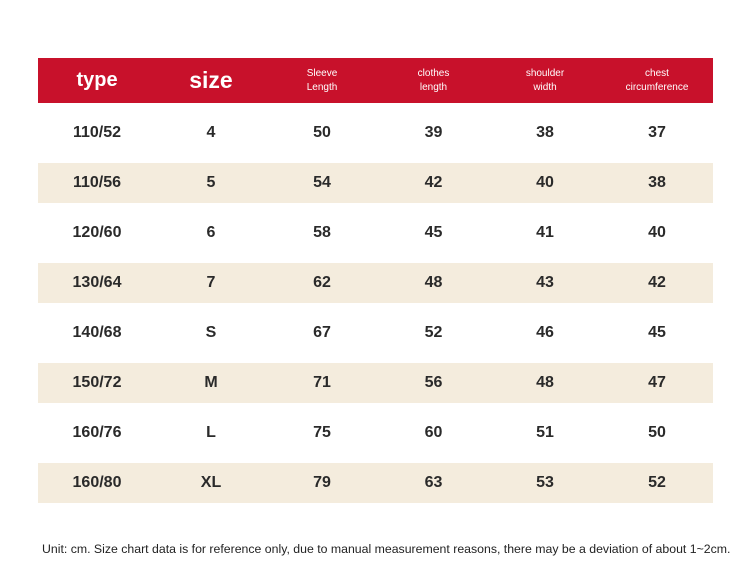  What do you see at coordinates (433, 132) in the screenshot?
I see `table-cell: 39` at bounding box center [433, 132].